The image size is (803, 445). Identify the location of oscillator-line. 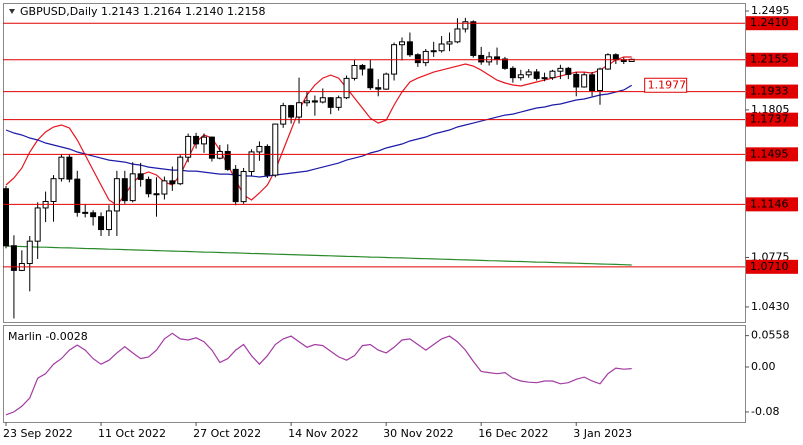
(318, 374).